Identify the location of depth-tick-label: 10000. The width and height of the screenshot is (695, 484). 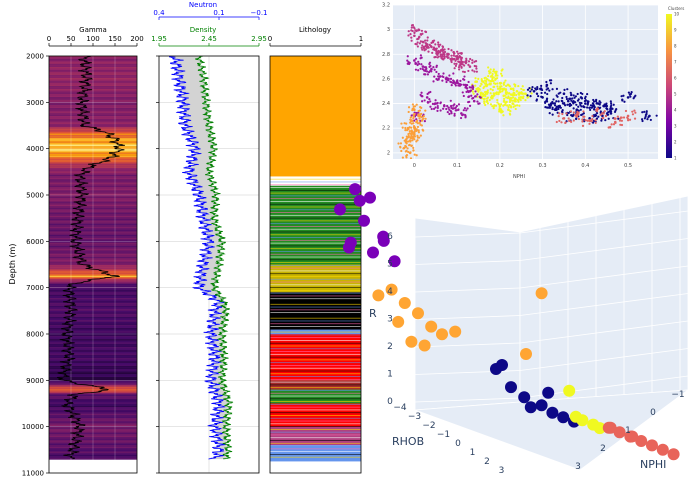
(33, 427).